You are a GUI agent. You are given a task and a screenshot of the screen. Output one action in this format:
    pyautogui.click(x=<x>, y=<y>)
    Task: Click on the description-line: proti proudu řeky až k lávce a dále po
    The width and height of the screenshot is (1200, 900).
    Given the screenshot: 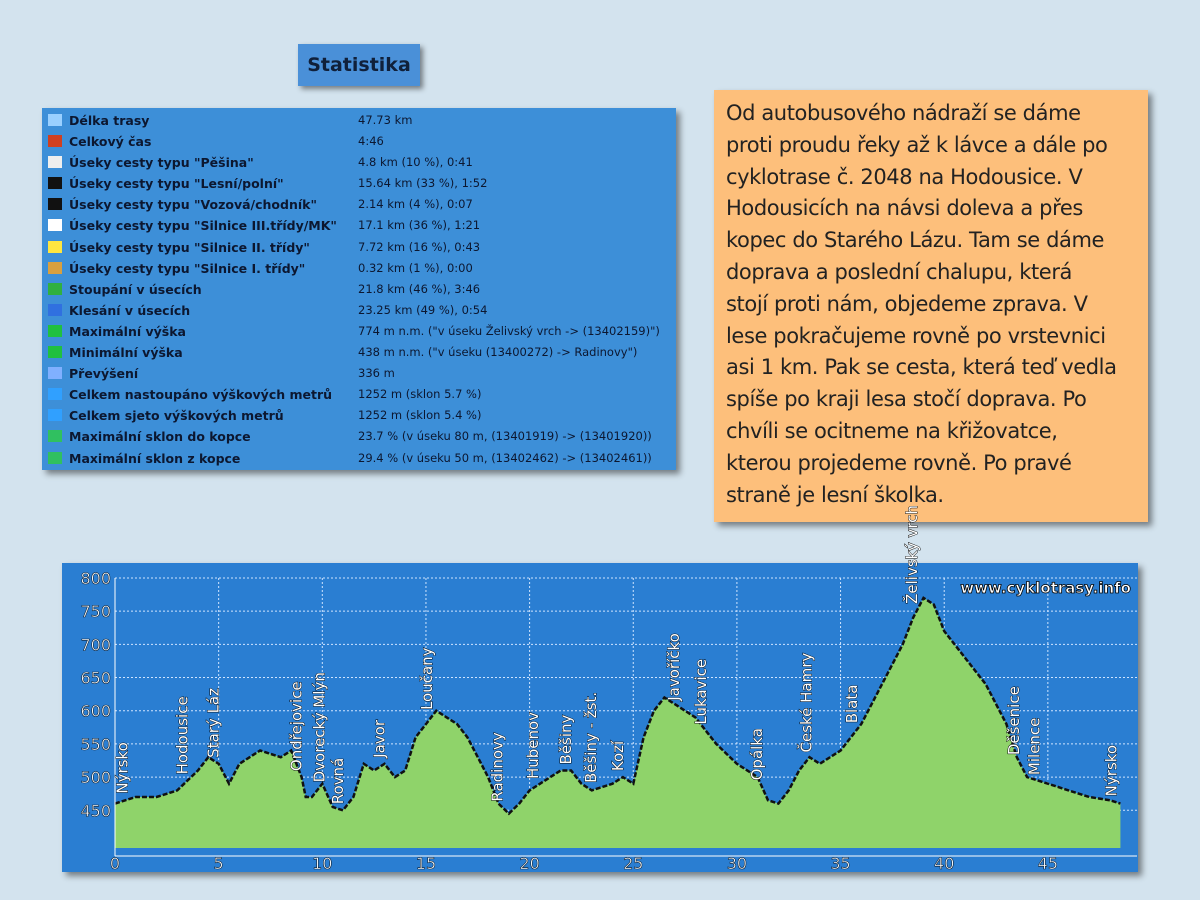 What is the action you would take?
    pyautogui.click(x=917, y=144)
    